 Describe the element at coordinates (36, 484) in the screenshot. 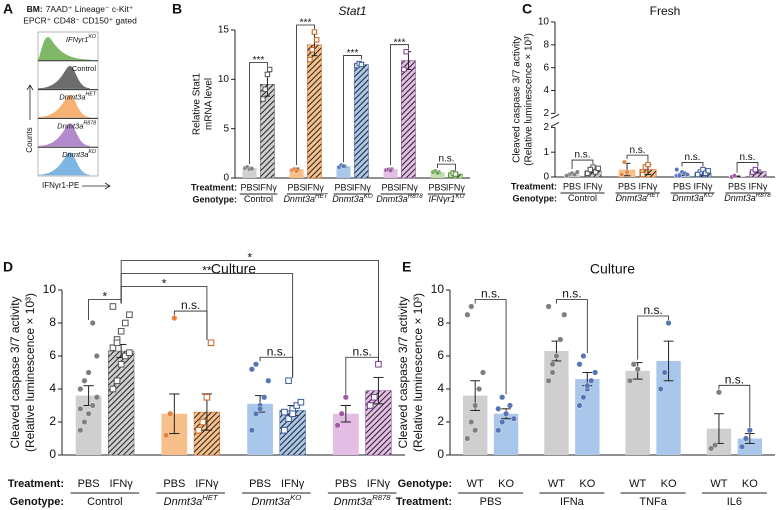

I see `row-label: Treatment:` at that location.